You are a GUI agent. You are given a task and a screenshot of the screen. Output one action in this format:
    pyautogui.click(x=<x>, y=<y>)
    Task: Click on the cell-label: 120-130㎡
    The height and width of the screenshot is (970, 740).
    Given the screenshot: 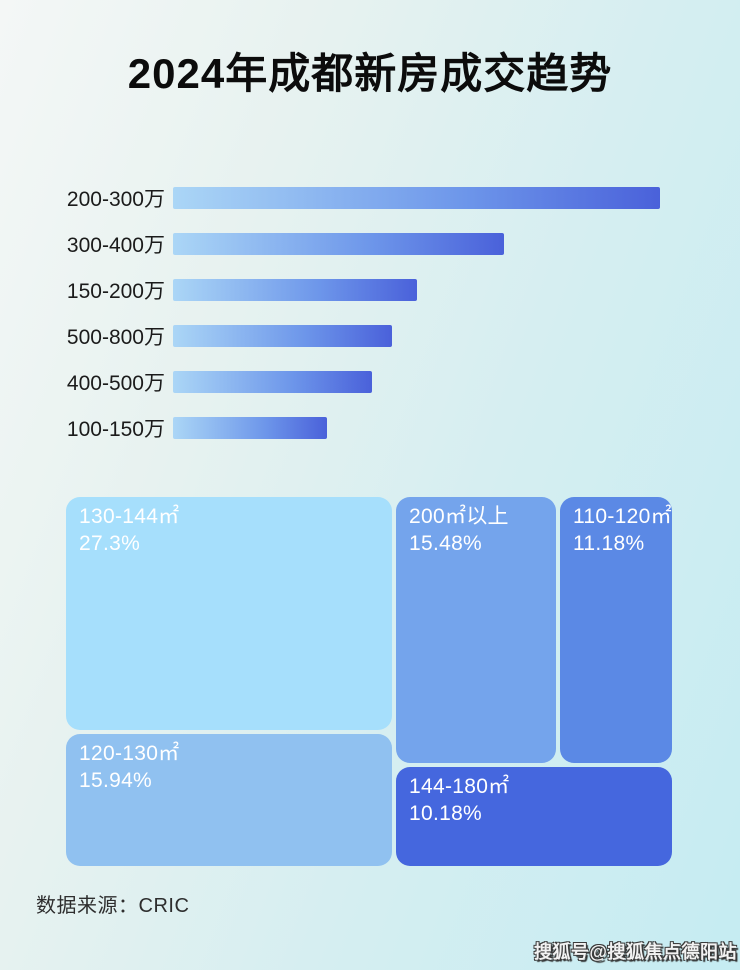 What is the action you would take?
    pyautogui.click(x=129, y=753)
    